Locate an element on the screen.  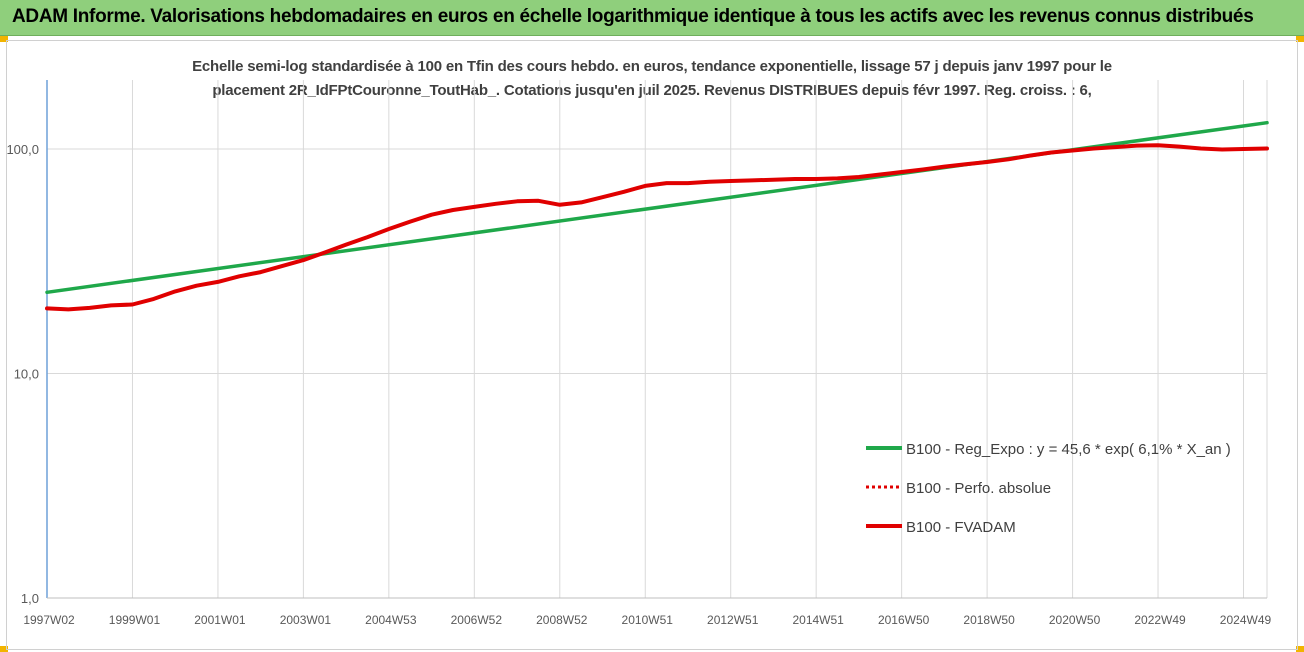
x-tick-label: 2020W50 is located at coordinates (1075, 620).